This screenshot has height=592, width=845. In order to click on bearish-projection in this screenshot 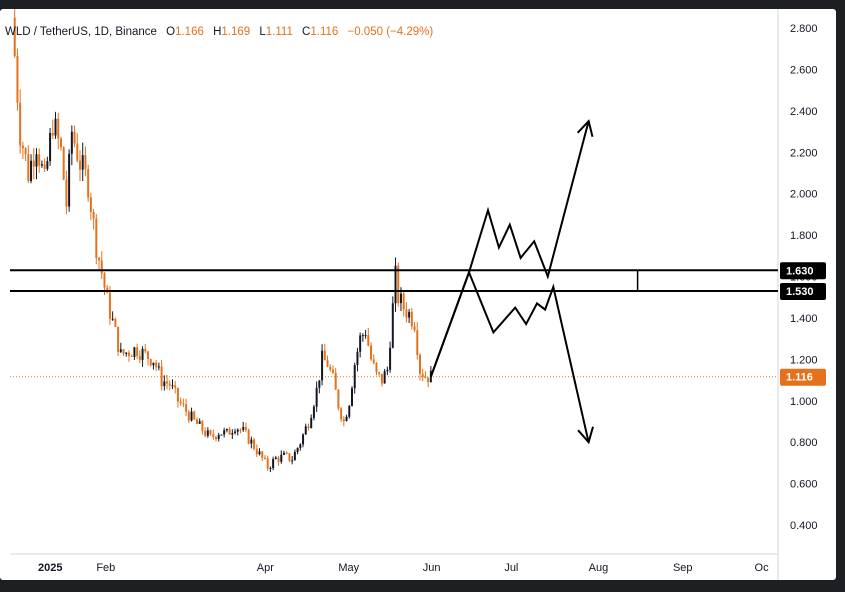, I will do `click(509, 356)`.